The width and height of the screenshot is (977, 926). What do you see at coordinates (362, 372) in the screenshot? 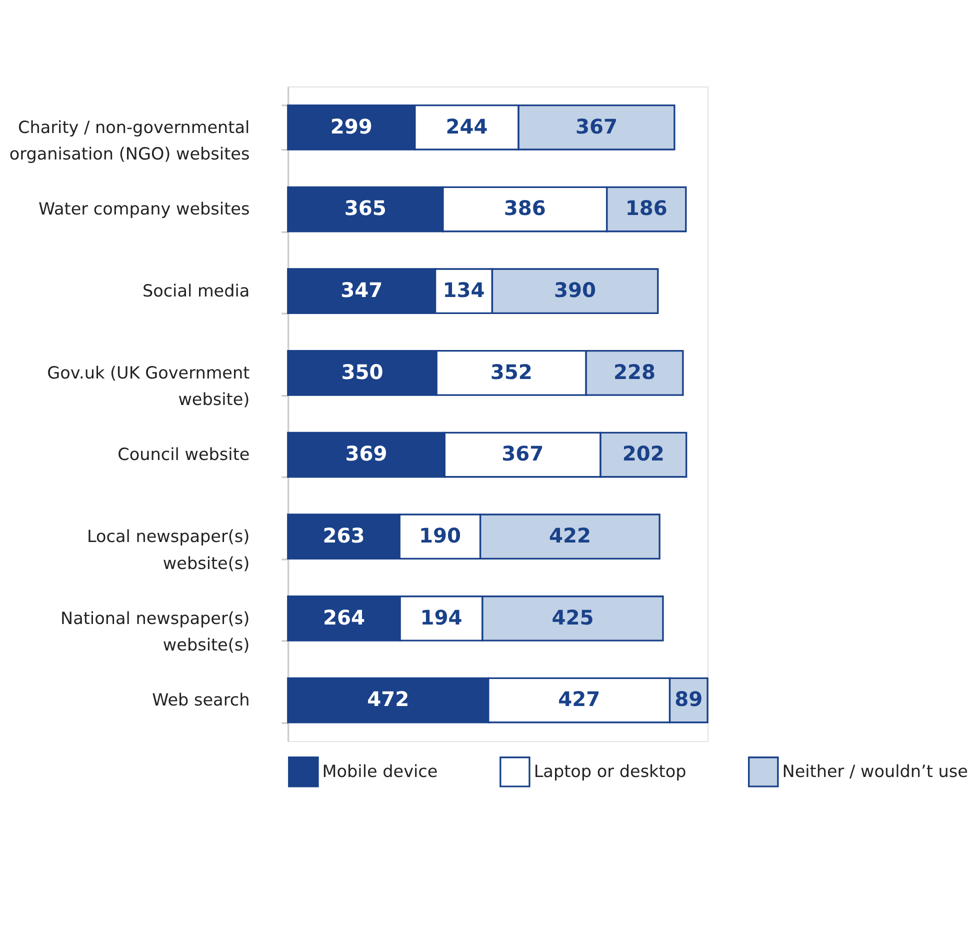
I see `data-label: 350` at bounding box center [362, 372].